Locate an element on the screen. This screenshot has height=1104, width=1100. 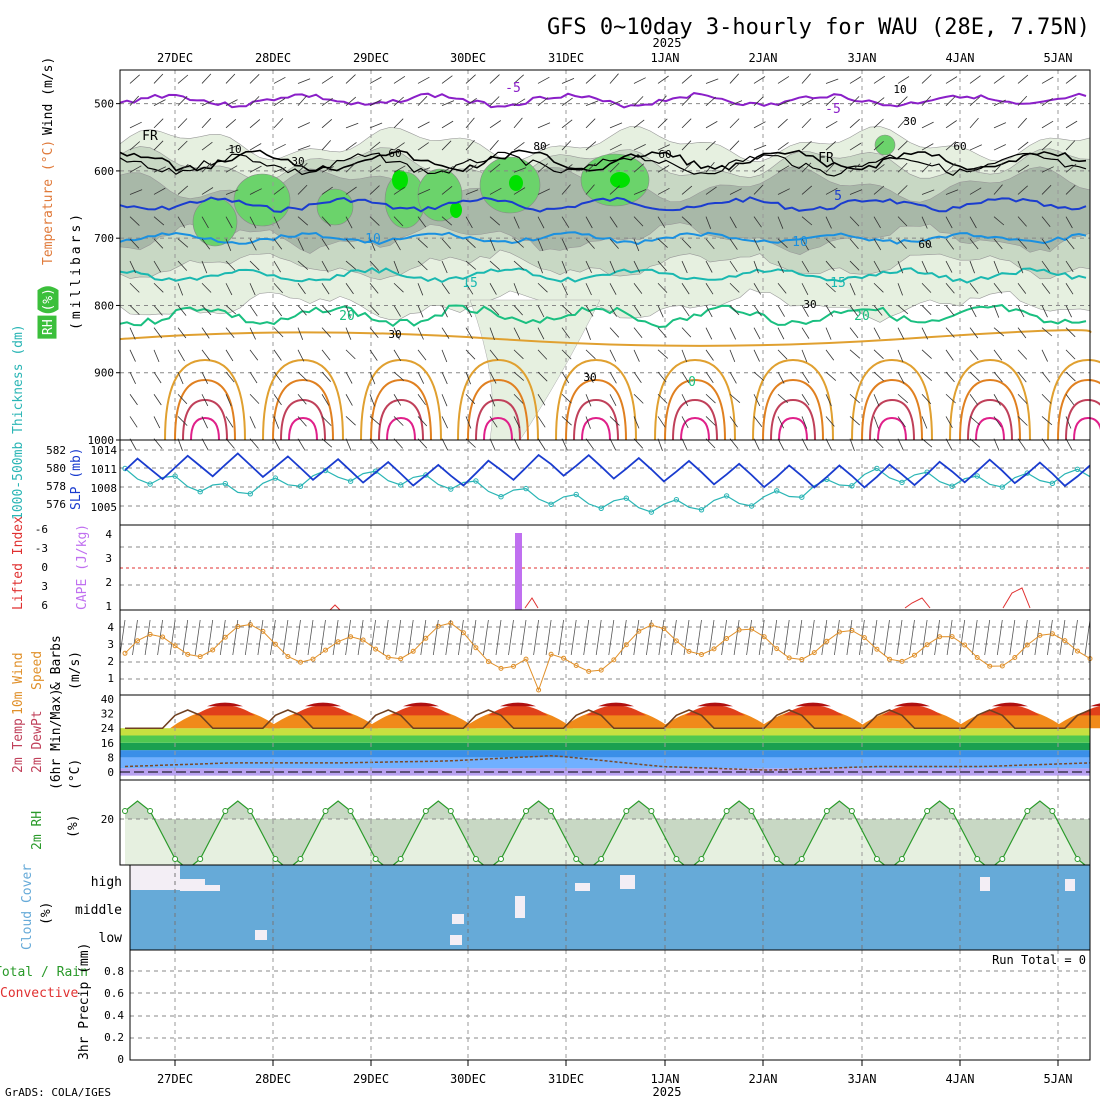
pressure-tick-label: 1000 is located at coordinates (101, 440).